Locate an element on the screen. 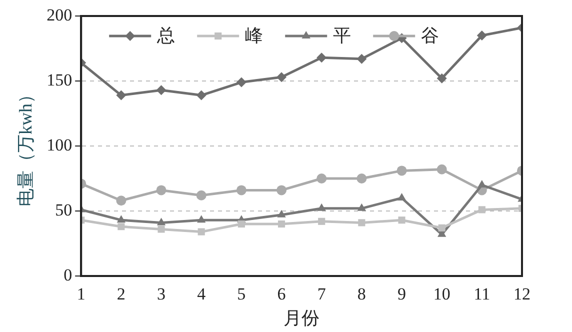  legend-label: 谷 is located at coordinates (430, 36).